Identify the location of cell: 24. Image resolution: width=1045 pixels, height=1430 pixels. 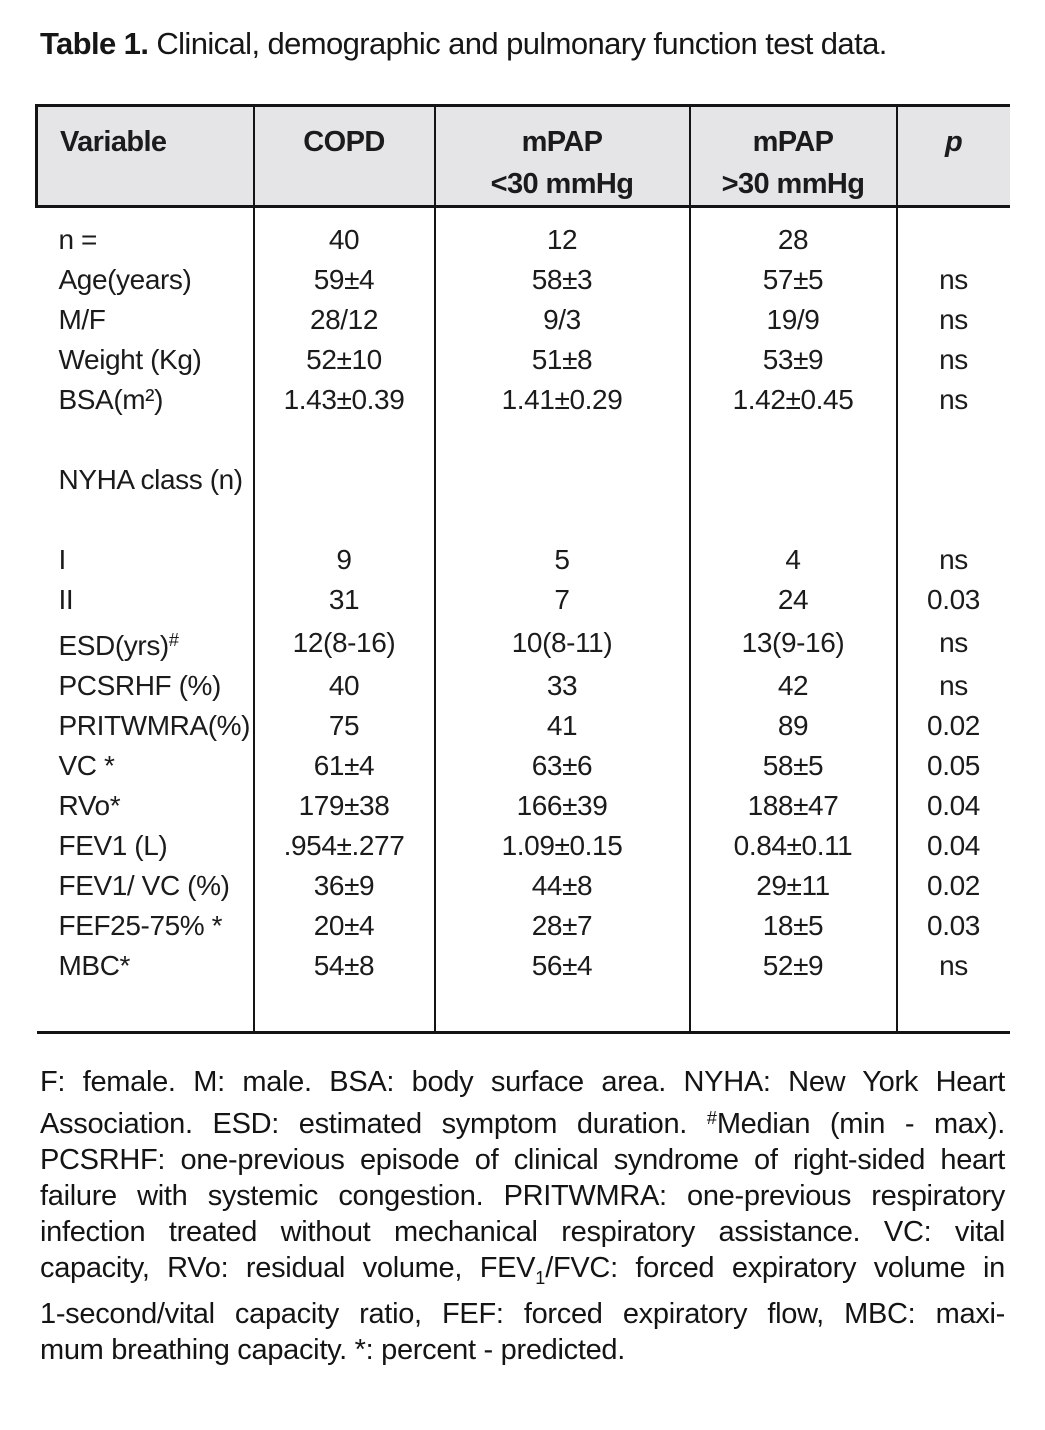
(793, 600).